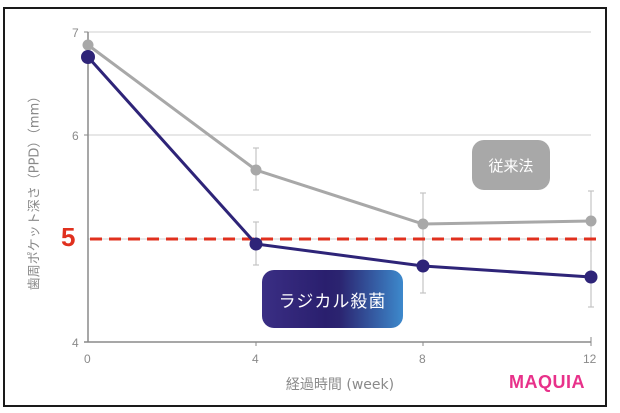 The image size is (620, 413). I want to click on x-axis-label: 経過時間 (week), so click(340, 385).